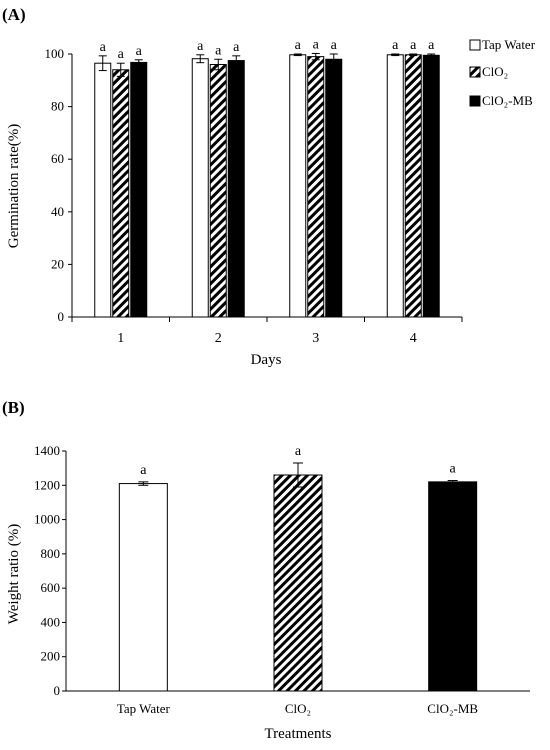 This screenshot has height=750, width=550. I want to click on panel-b-x-label: Treatments, so click(298, 734).